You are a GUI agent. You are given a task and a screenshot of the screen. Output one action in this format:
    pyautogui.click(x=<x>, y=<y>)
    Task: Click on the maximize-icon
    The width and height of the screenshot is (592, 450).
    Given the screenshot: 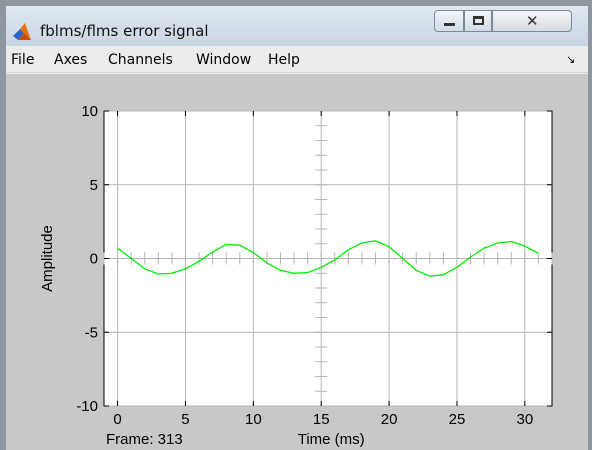 What is the action you would take?
    pyautogui.click(x=478, y=20)
    